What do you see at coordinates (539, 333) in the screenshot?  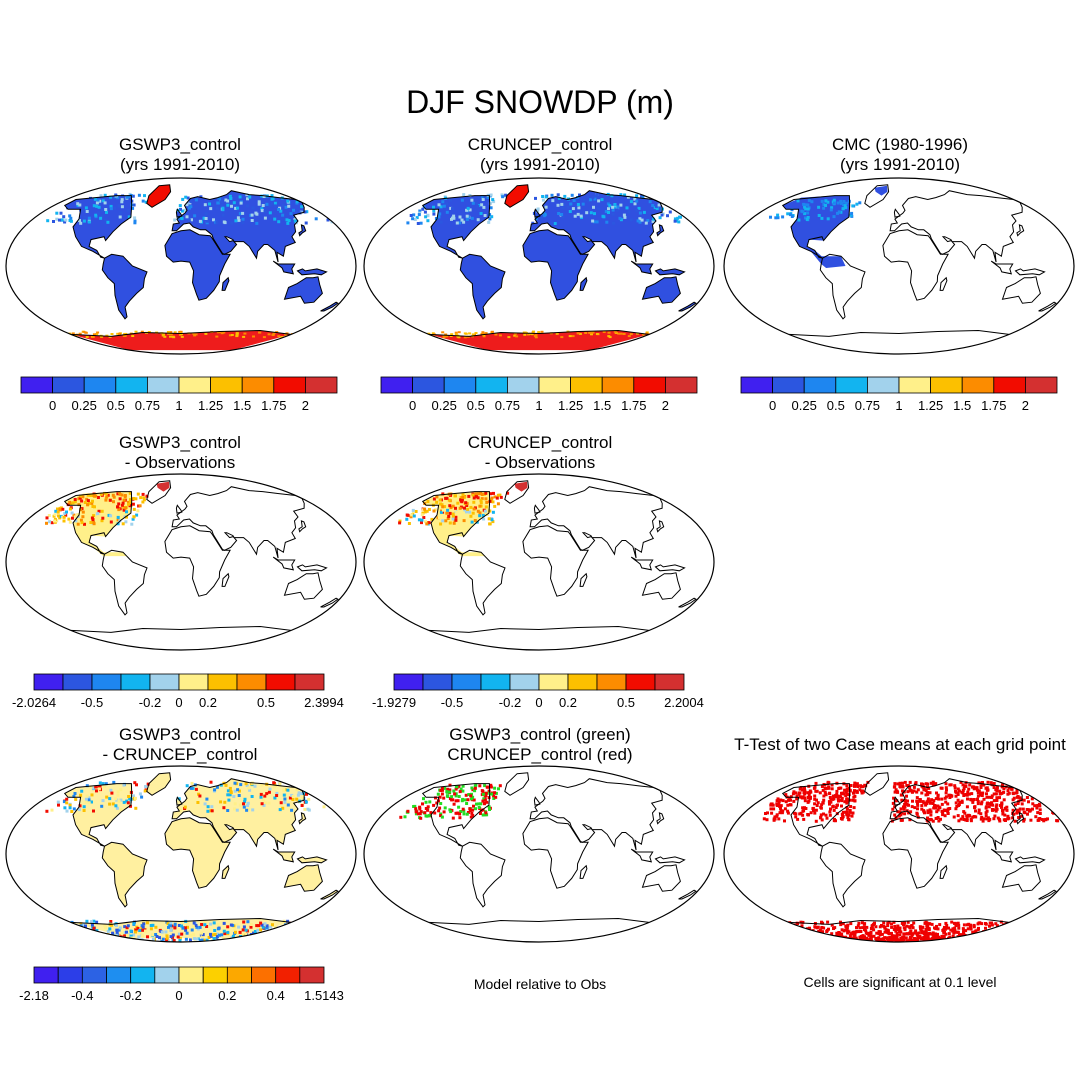 I see `coastline-antarctica` at bounding box center [539, 333].